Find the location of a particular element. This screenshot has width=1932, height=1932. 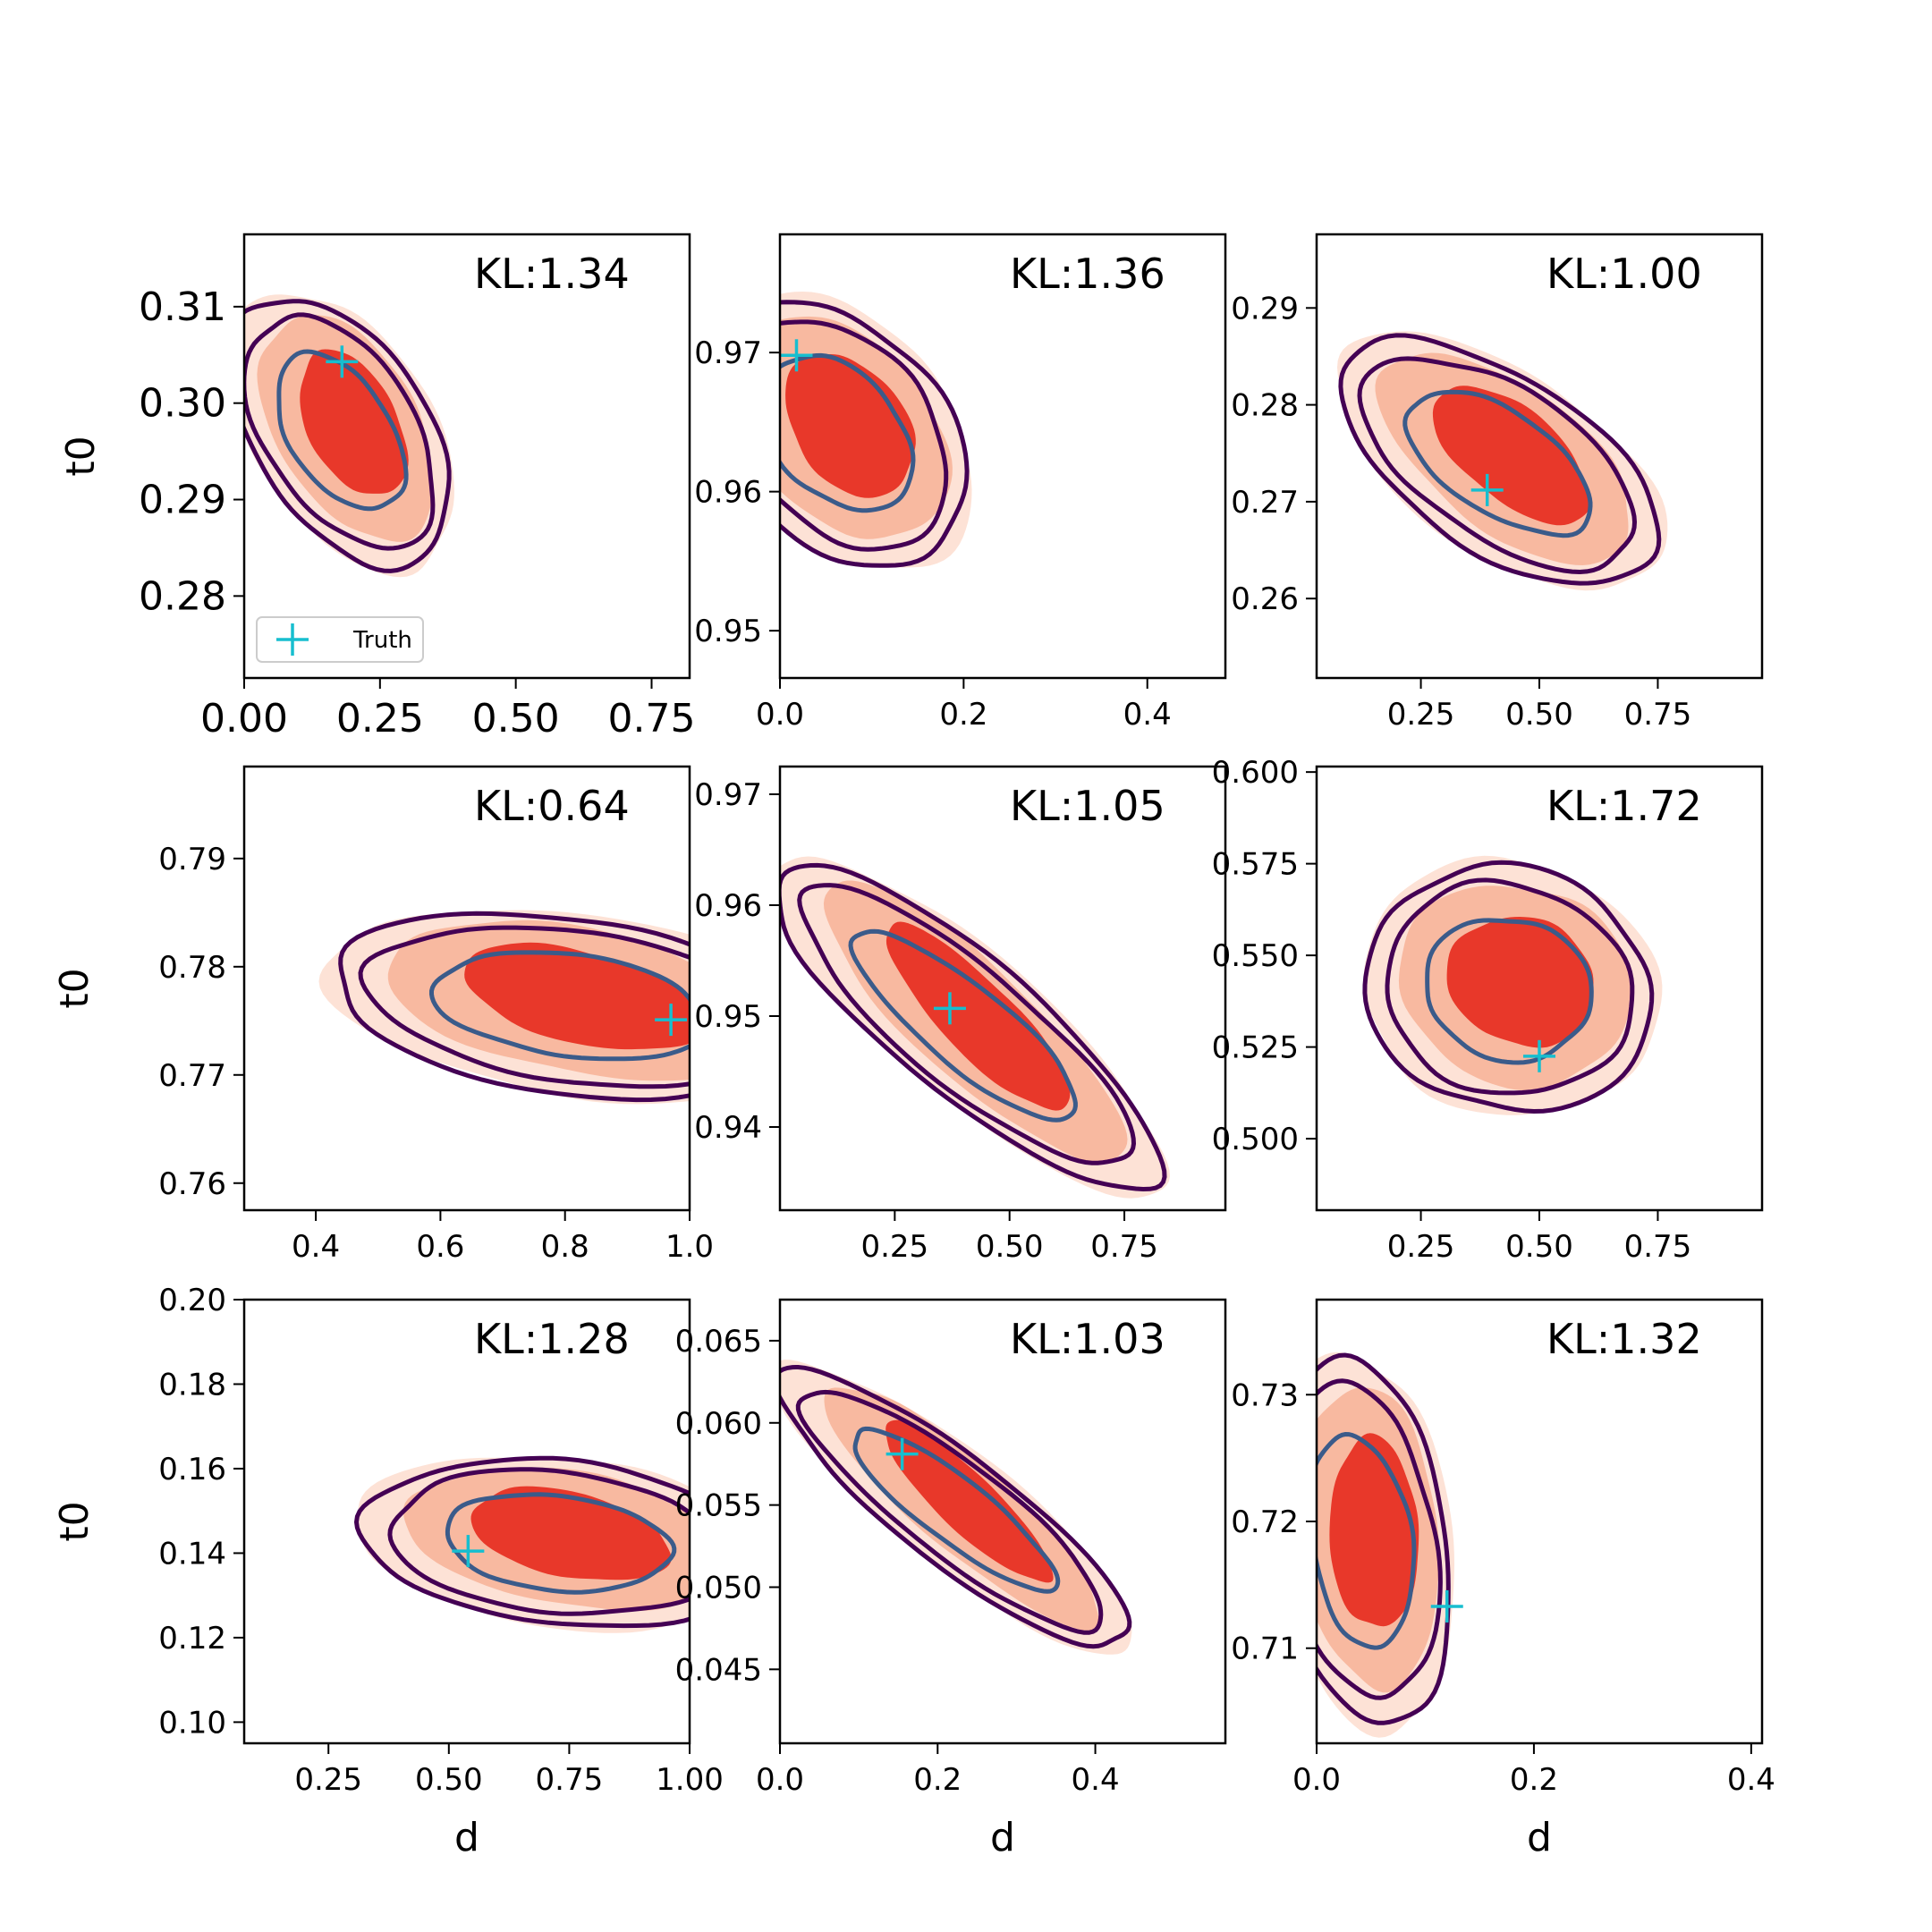

y-tick-label: 0.97 is located at coordinates (728, 795).